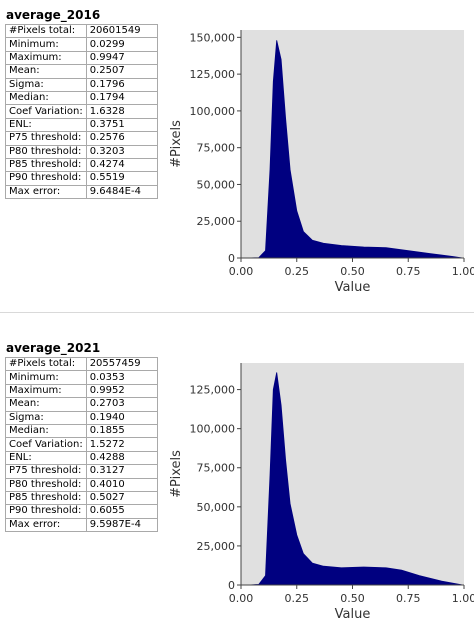 The width and height of the screenshot is (474, 623). I want to click on panel-title: average_2021, so click(53, 348).